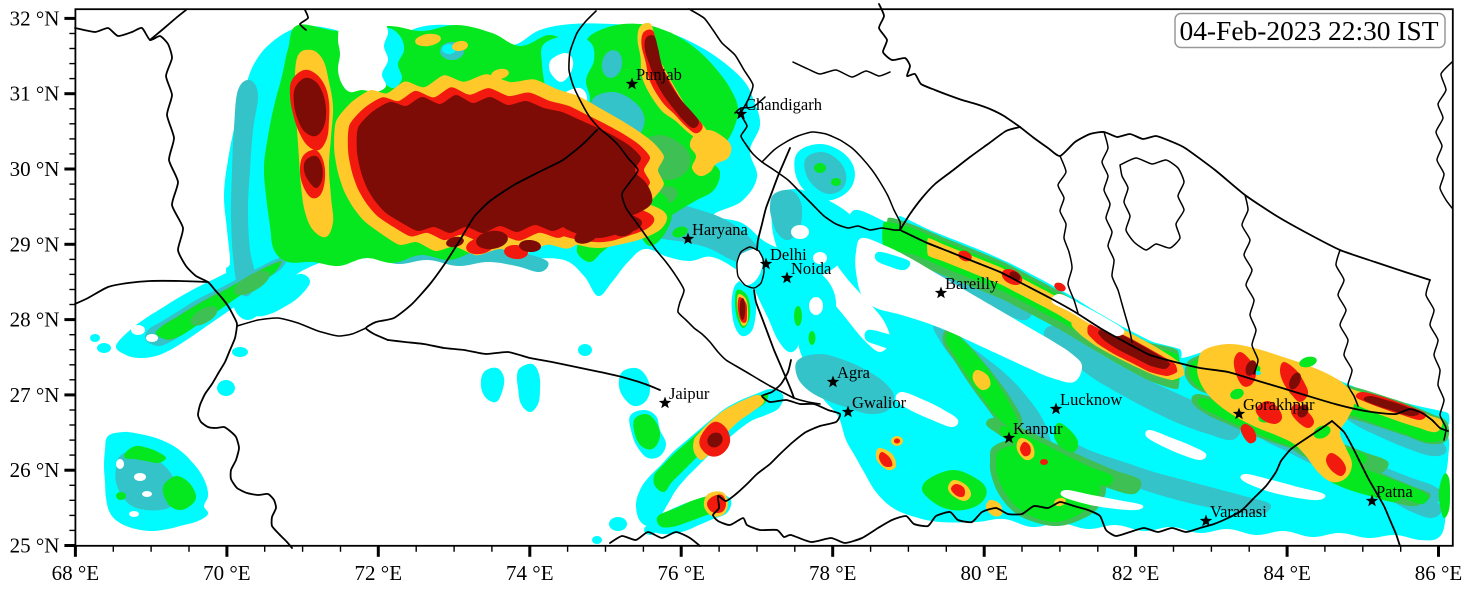  What do you see at coordinates (35, 94) in the screenshot?
I see `svg-text: 31 °N` at bounding box center [35, 94].